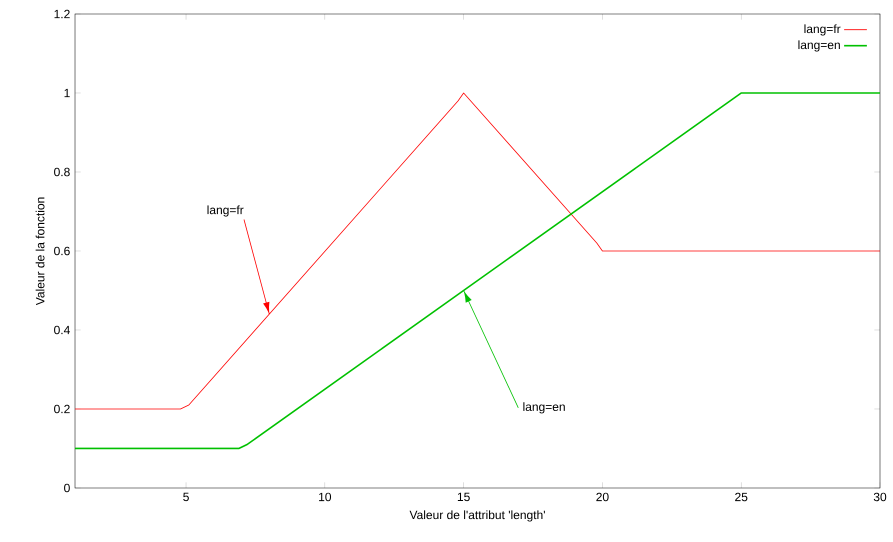  What do you see at coordinates (62, 172) in the screenshot?
I see `y-tick-label: 0.8` at bounding box center [62, 172].